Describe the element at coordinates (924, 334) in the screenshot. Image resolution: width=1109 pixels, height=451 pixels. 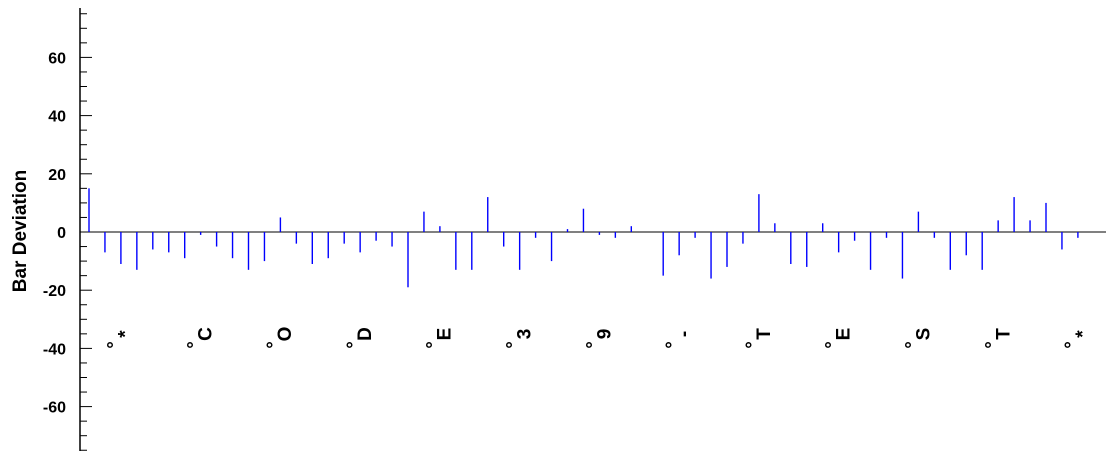
I see `character-glyph: S` at that location.